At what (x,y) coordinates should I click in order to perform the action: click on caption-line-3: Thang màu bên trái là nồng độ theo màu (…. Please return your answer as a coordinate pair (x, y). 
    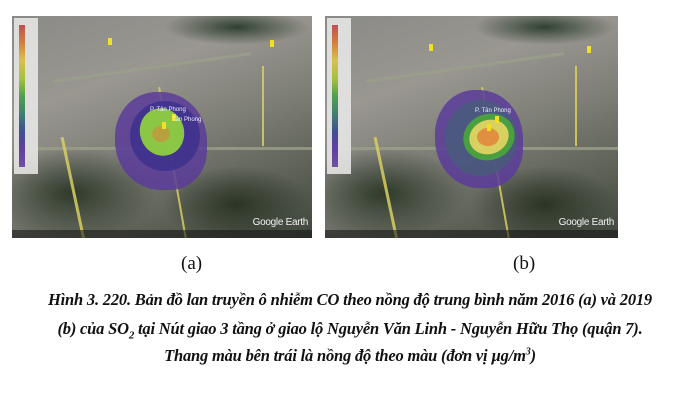
    Looking at the image, I should click on (350, 356).